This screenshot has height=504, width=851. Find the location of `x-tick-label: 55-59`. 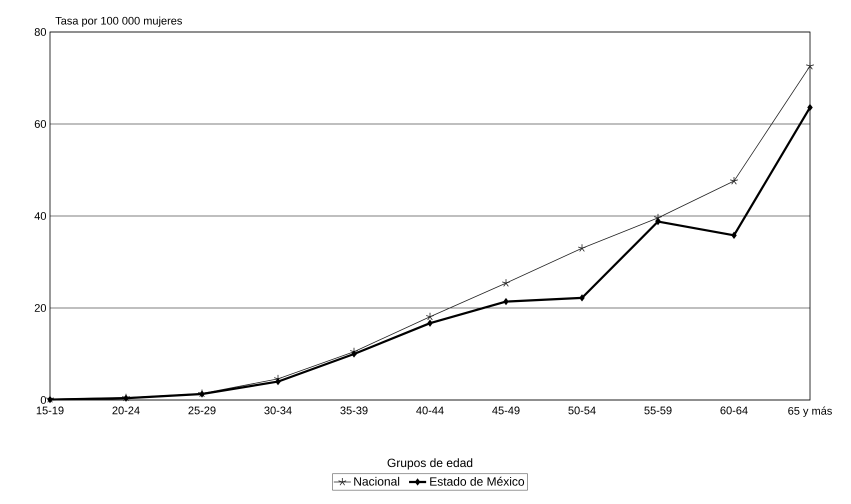

x-tick-label: 55-59 is located at coordinates (658, 410).